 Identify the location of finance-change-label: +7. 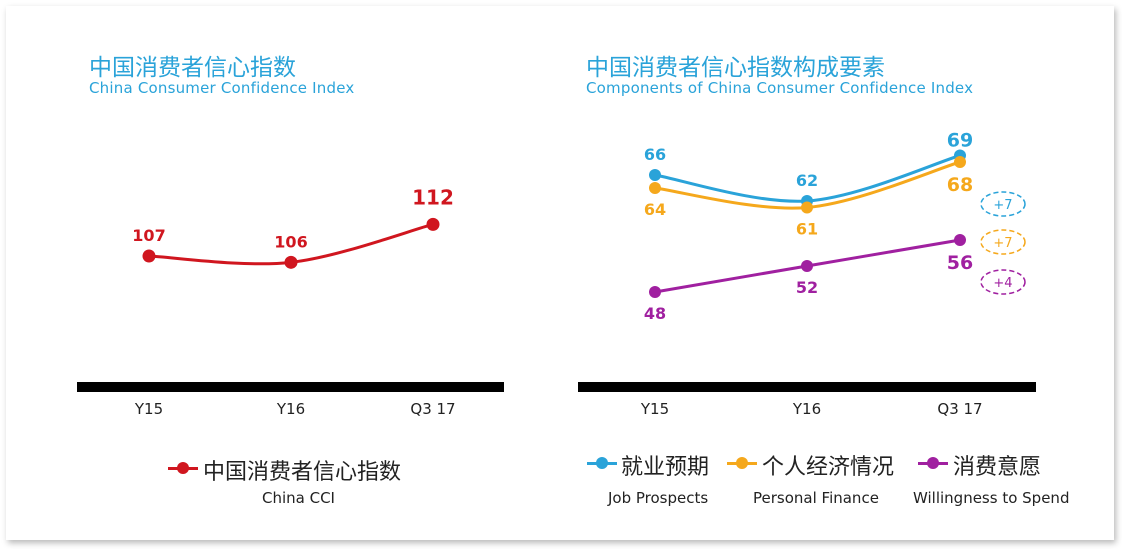
(1002, 243).